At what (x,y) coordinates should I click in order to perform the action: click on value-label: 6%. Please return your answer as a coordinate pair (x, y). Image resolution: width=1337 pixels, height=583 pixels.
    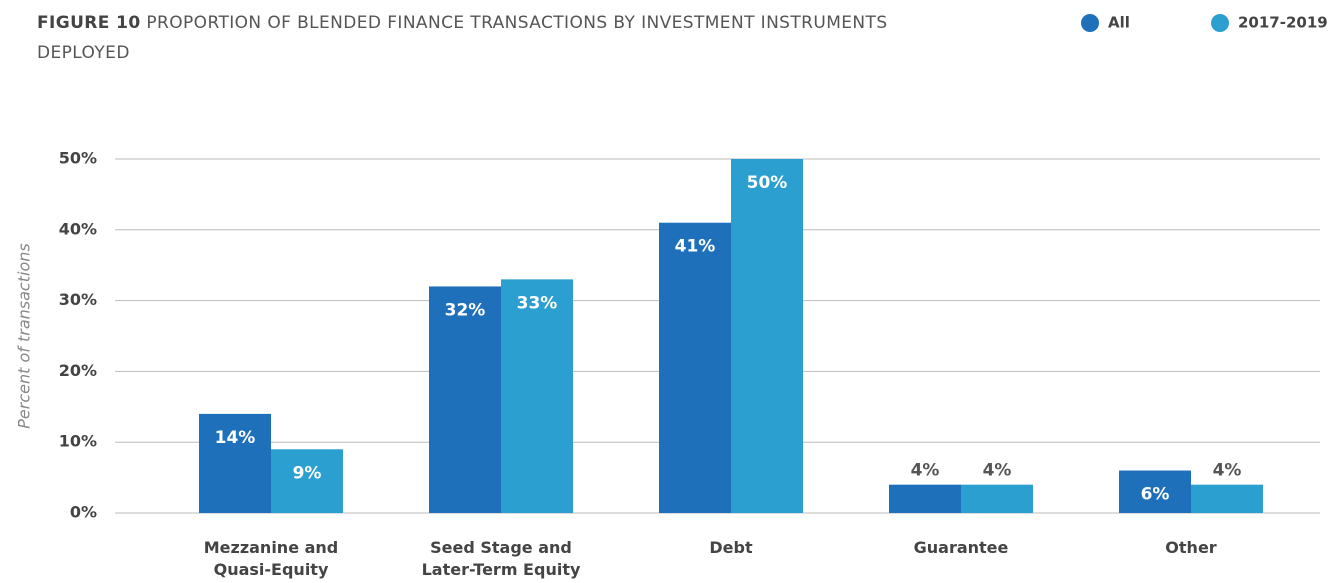
    Looking at the image, I should click on (1155, 495).